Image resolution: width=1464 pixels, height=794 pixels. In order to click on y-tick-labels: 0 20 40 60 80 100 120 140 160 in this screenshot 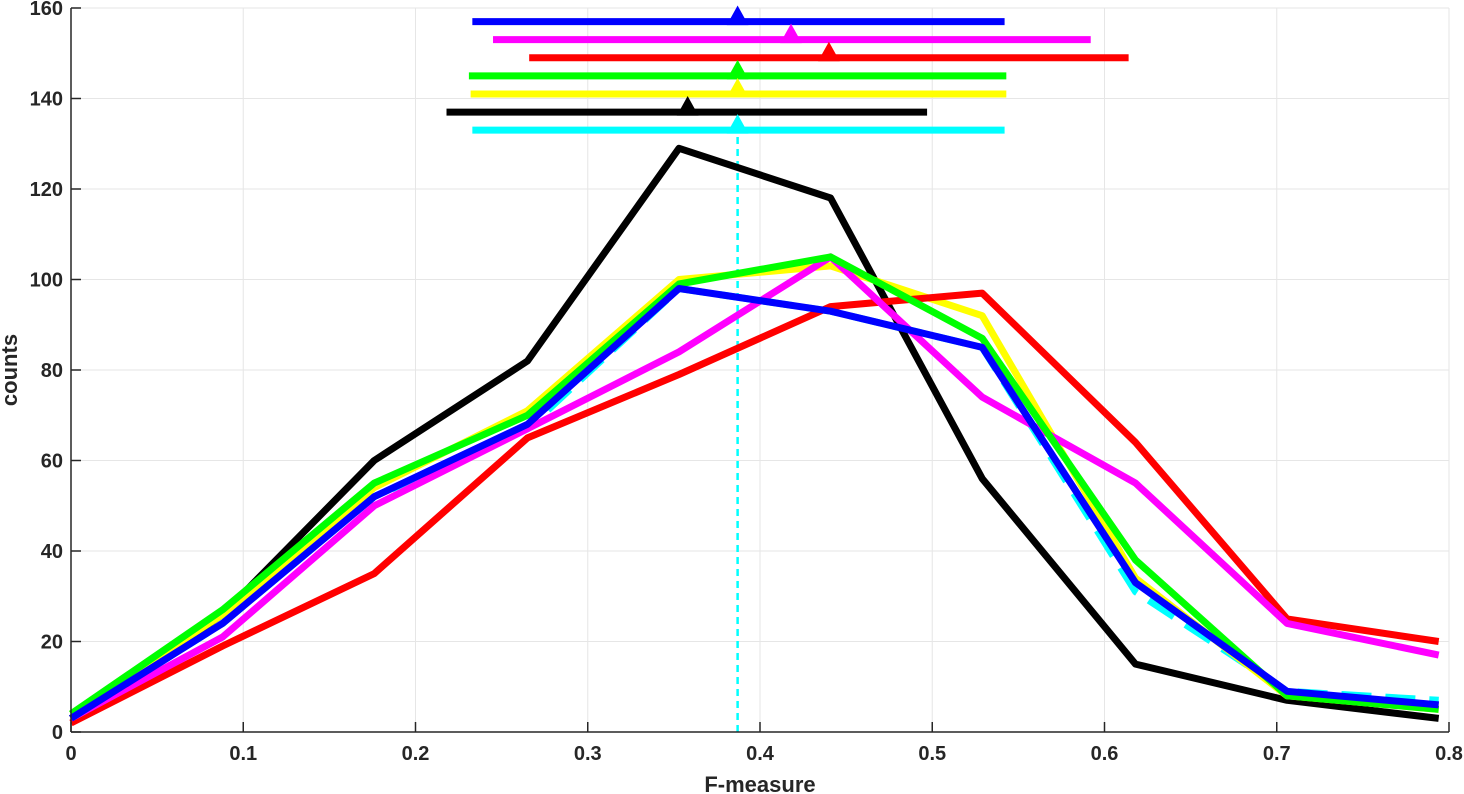, I will do `click(46, 372)`.